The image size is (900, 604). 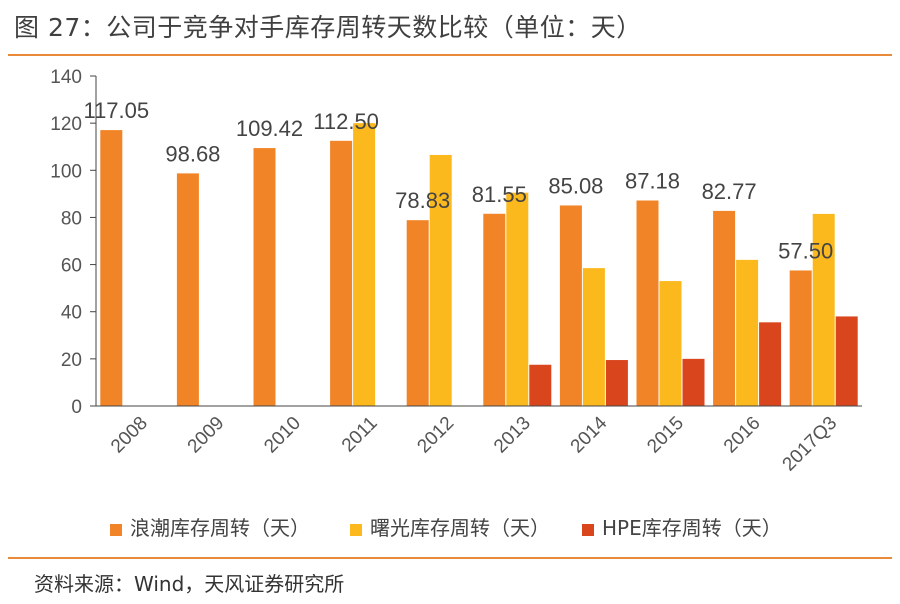 I want to click on top-rule, so click(x=450, y=55).